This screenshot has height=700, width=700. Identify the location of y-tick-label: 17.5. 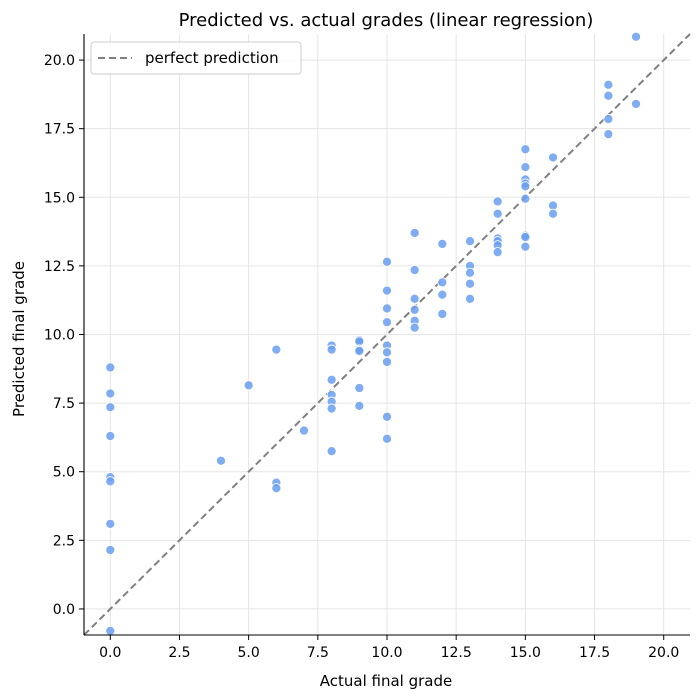
(59, 130).